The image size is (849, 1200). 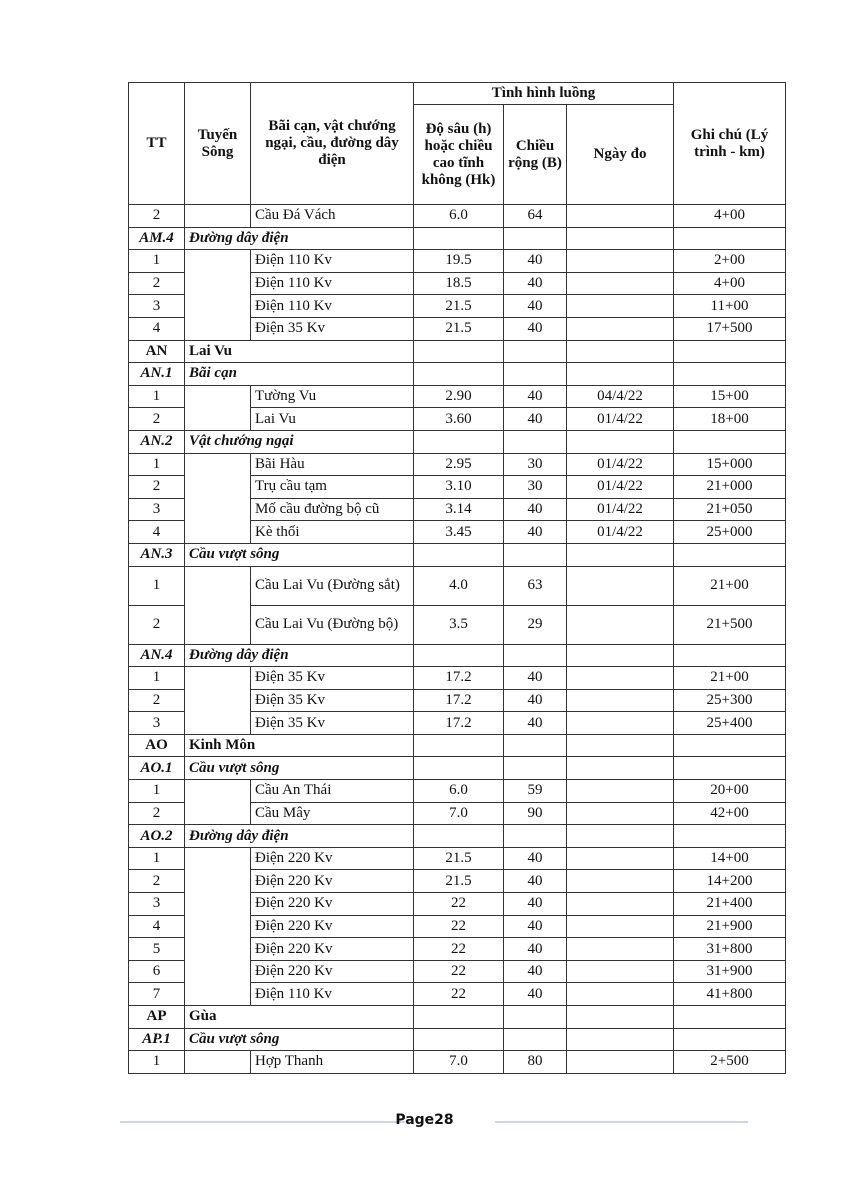 What do you see at coordinates (332, 791) in the screenshot?
I see `row-name: Cầu An Thái` at bounding box center [332, 791].